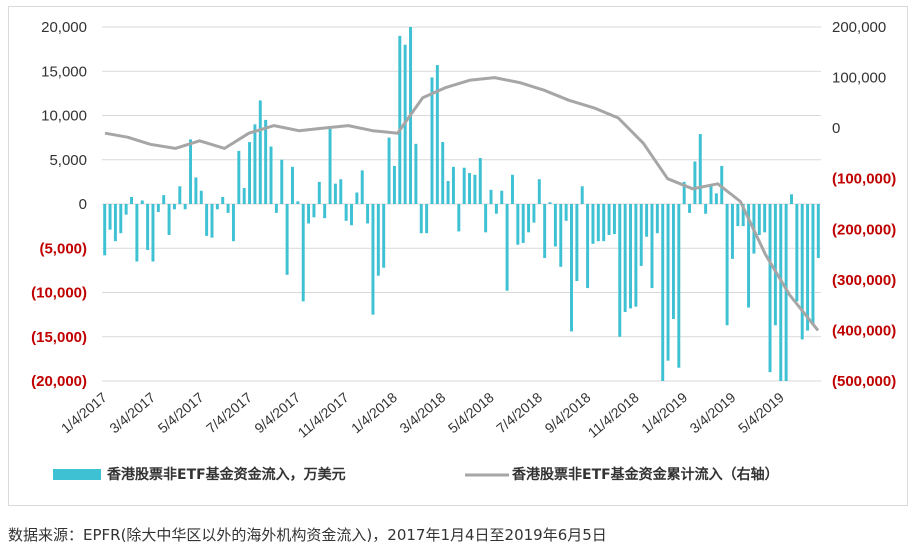 Image resolution: width=920 pixels, height=557 pixels. I want to click on x-tick-label: 7/4/2018, so click(519, 412).